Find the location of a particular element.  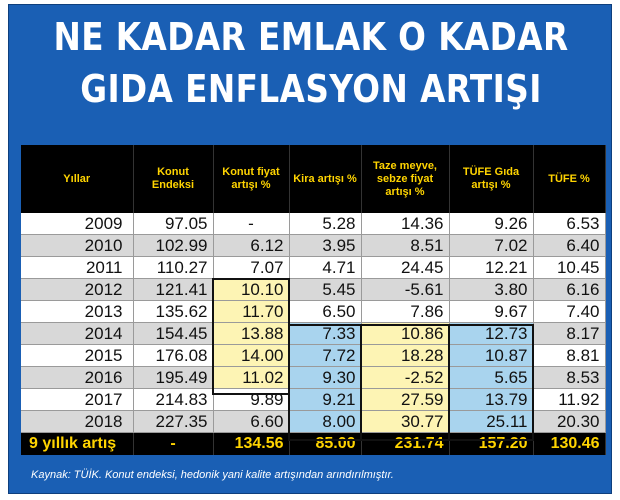

header-cpi-food-increase: TÜFE Gıda artışı % is located at coordinates (491, 179).